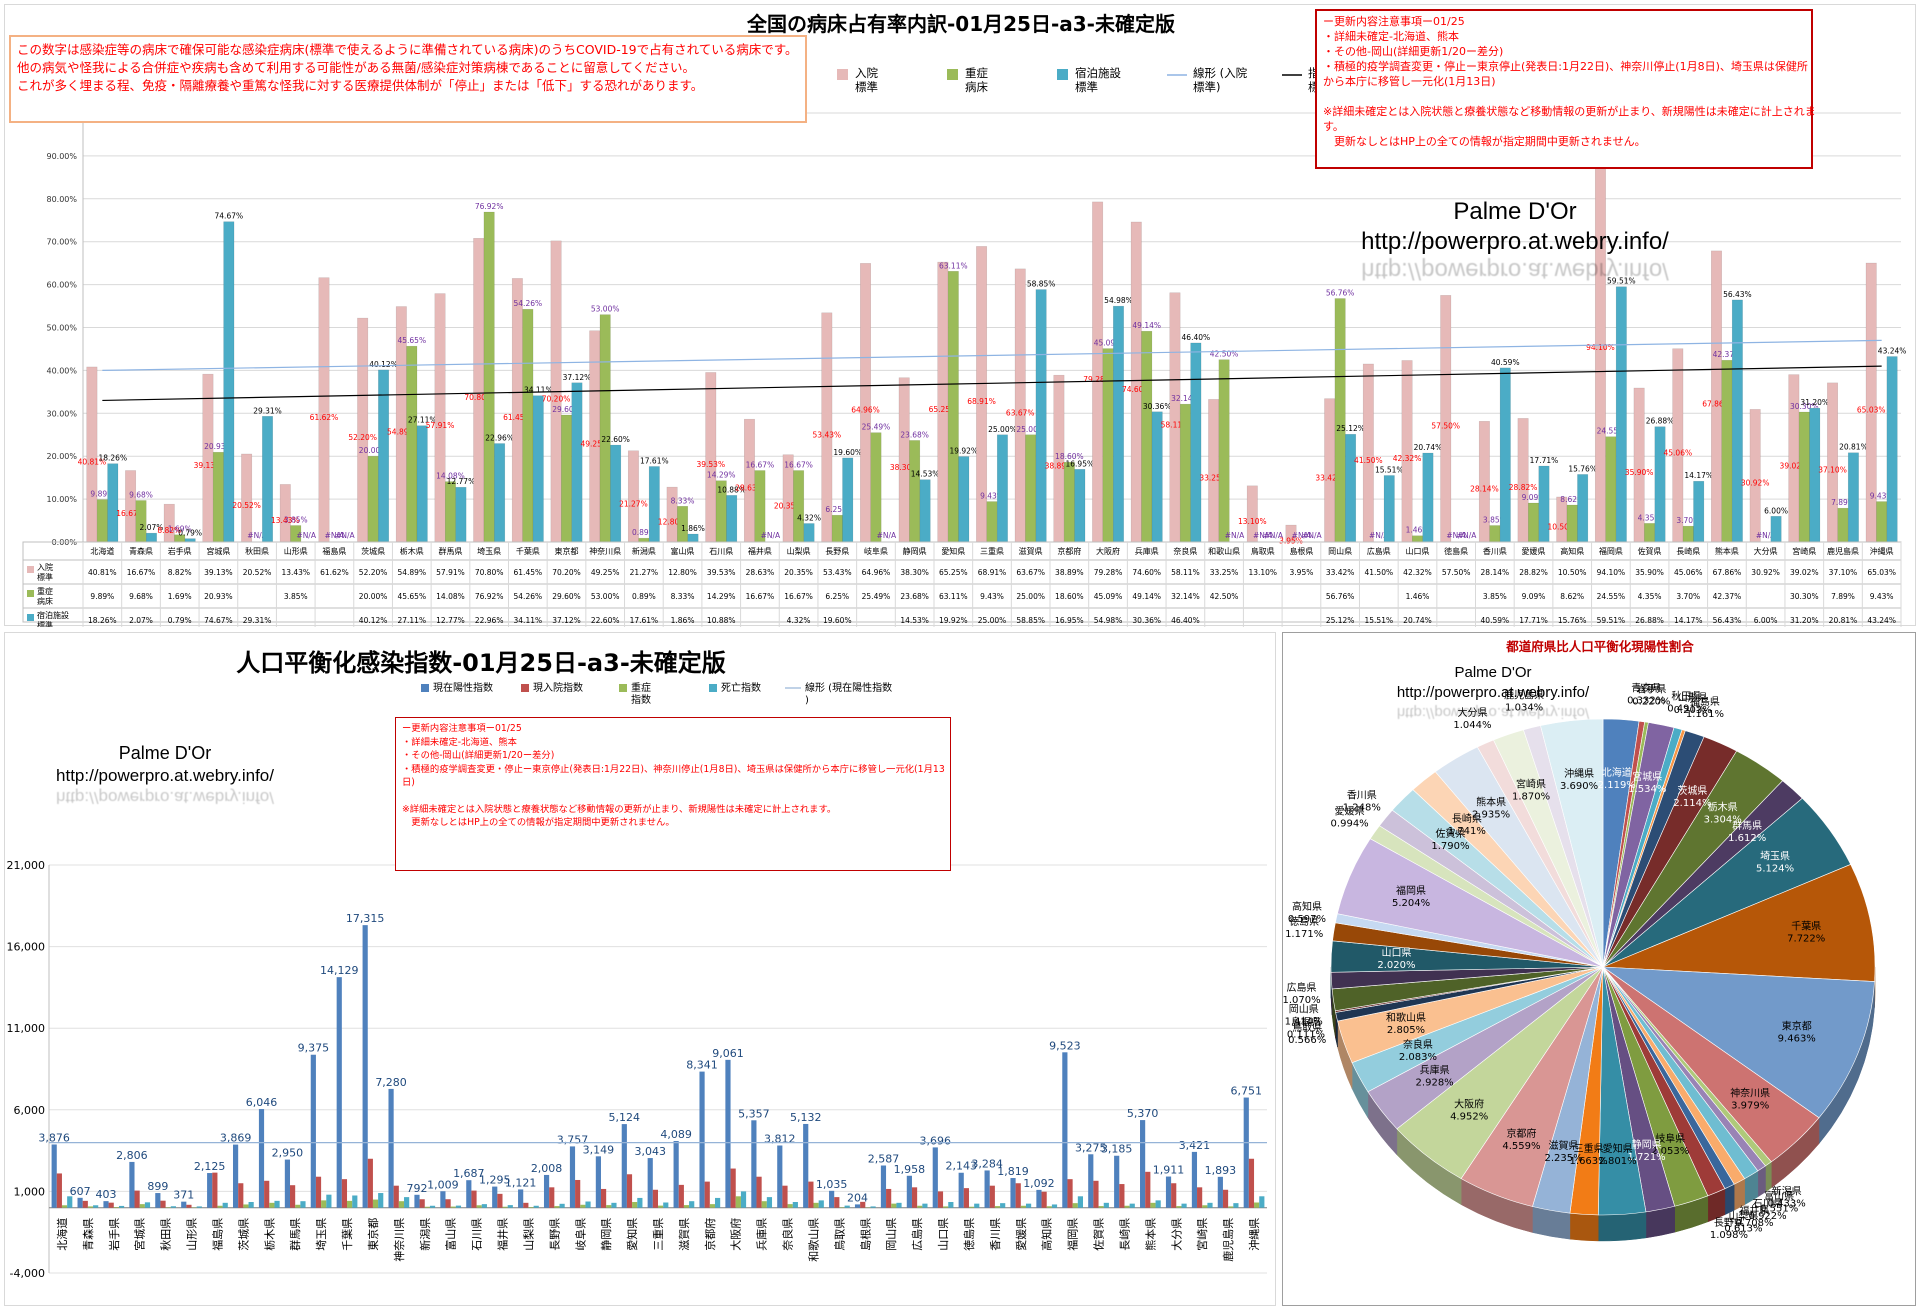 This screenshot has width=1920, height=1310. Describe the element at coordinates (1892, 351) in the screenshot. I see `top-bar-data-label: 43.24%` at that location.